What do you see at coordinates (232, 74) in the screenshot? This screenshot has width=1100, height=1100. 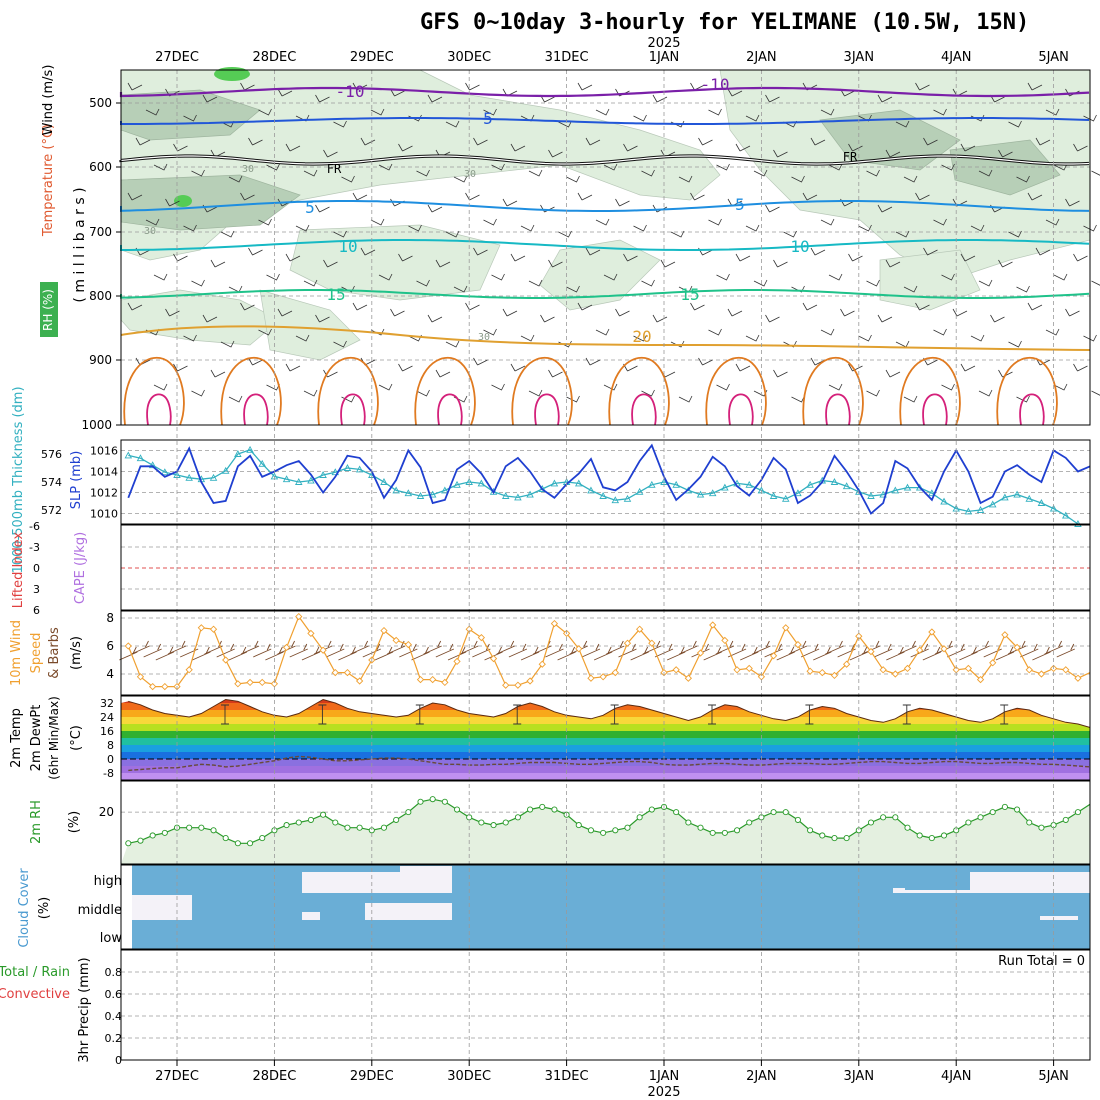 I see `rh-shading-high` at bounding box center [232, 74].